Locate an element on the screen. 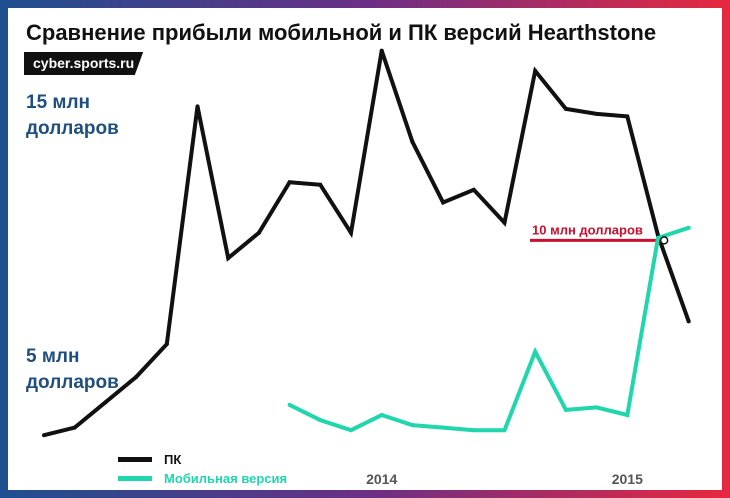 Image resolution: width=730 pixels, height=498 pixels. legend-label-pc: ПК is located at coordinates (173, 459).